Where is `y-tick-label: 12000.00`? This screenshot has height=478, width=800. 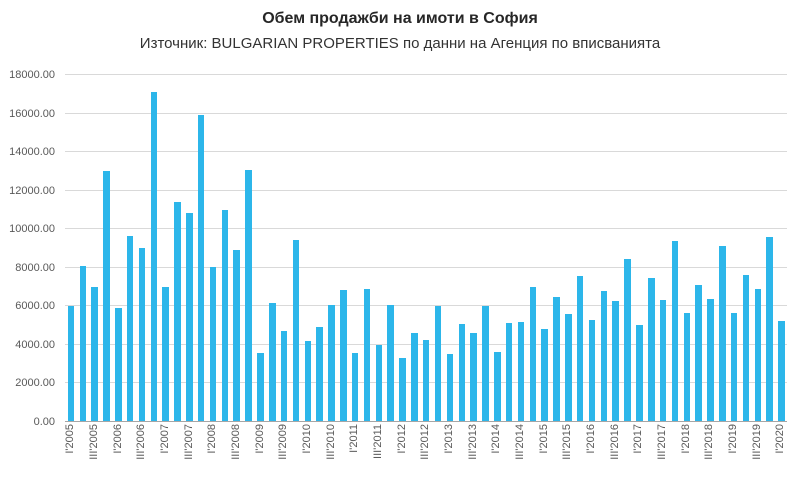
y-tick-label: 12000.00 is located at coordinates (32, 190).